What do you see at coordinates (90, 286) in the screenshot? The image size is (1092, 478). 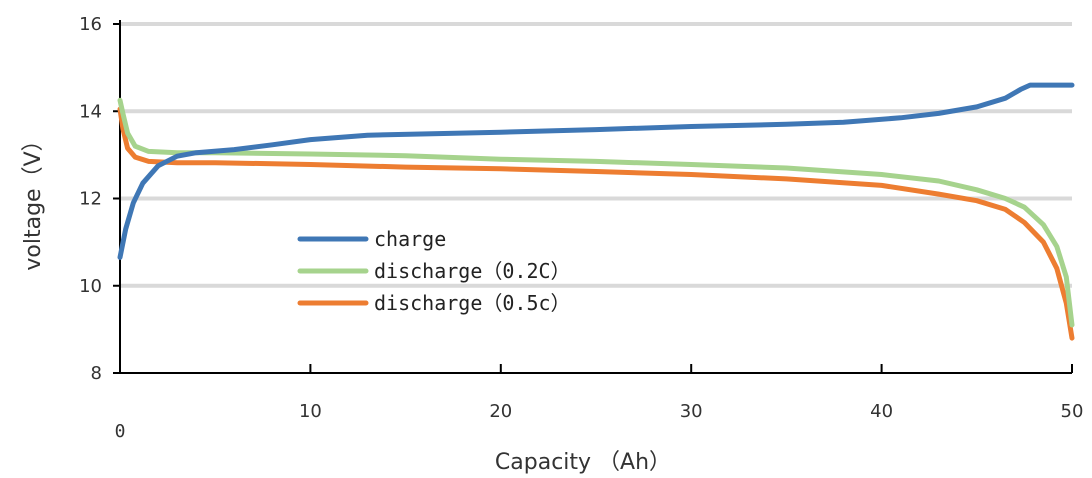 I see `y-tick-label: 10` at bounding box center [90, 286].